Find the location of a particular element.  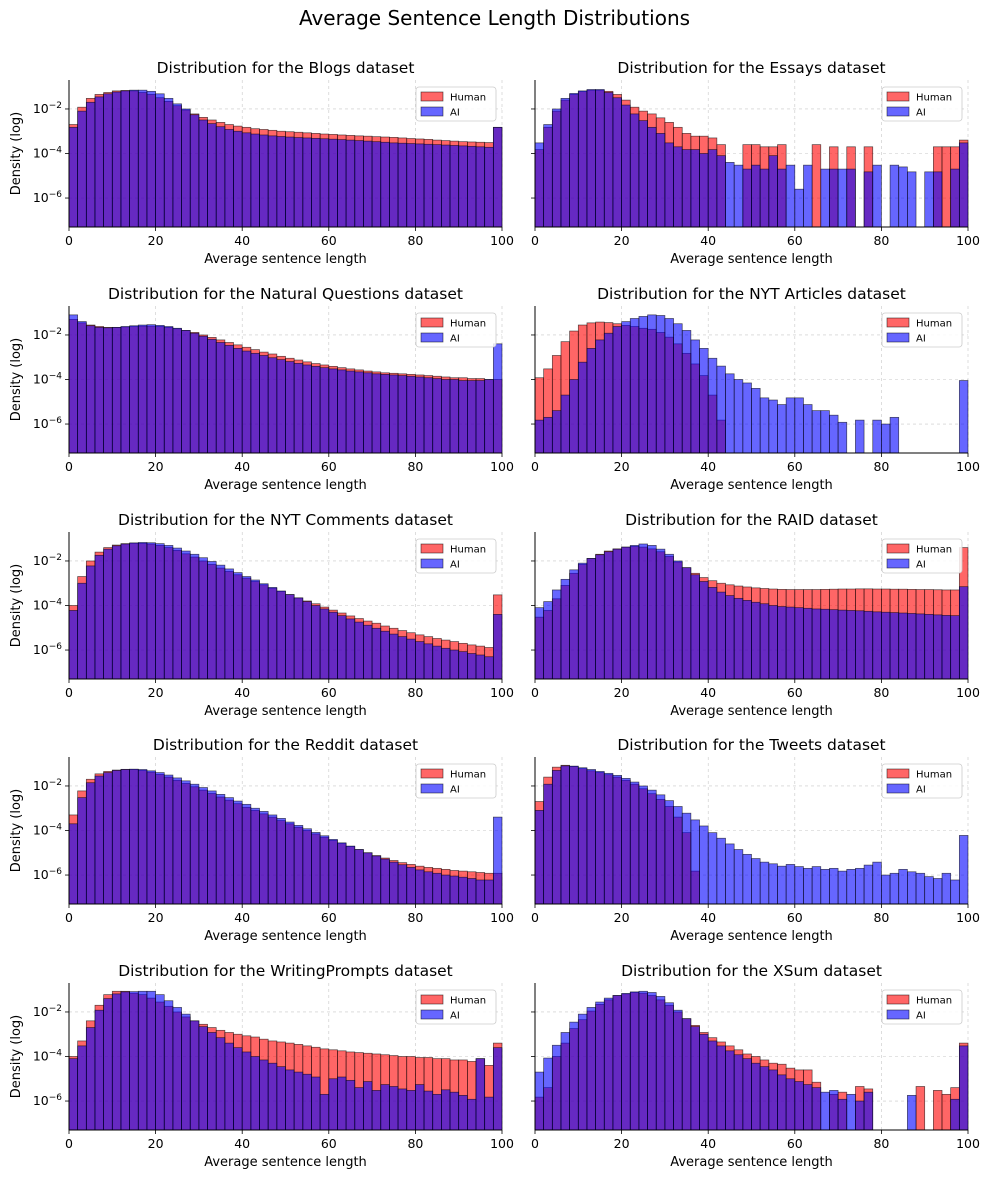

y-tick-label: 10−2 is located at coordinates (47, 108).